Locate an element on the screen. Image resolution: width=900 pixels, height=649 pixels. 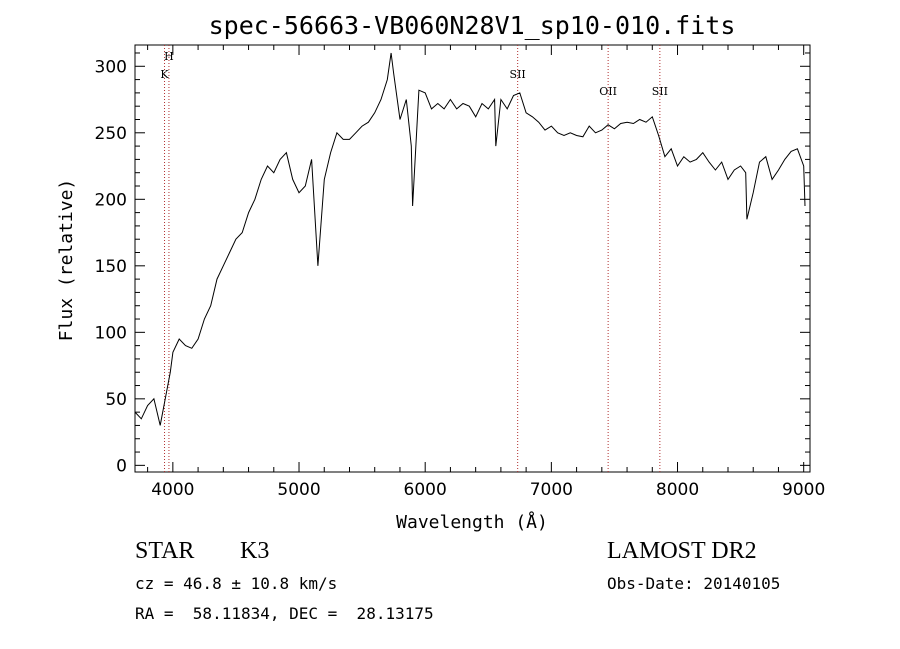
x-tick-label: 7000 is located at coordinates (551, 490).